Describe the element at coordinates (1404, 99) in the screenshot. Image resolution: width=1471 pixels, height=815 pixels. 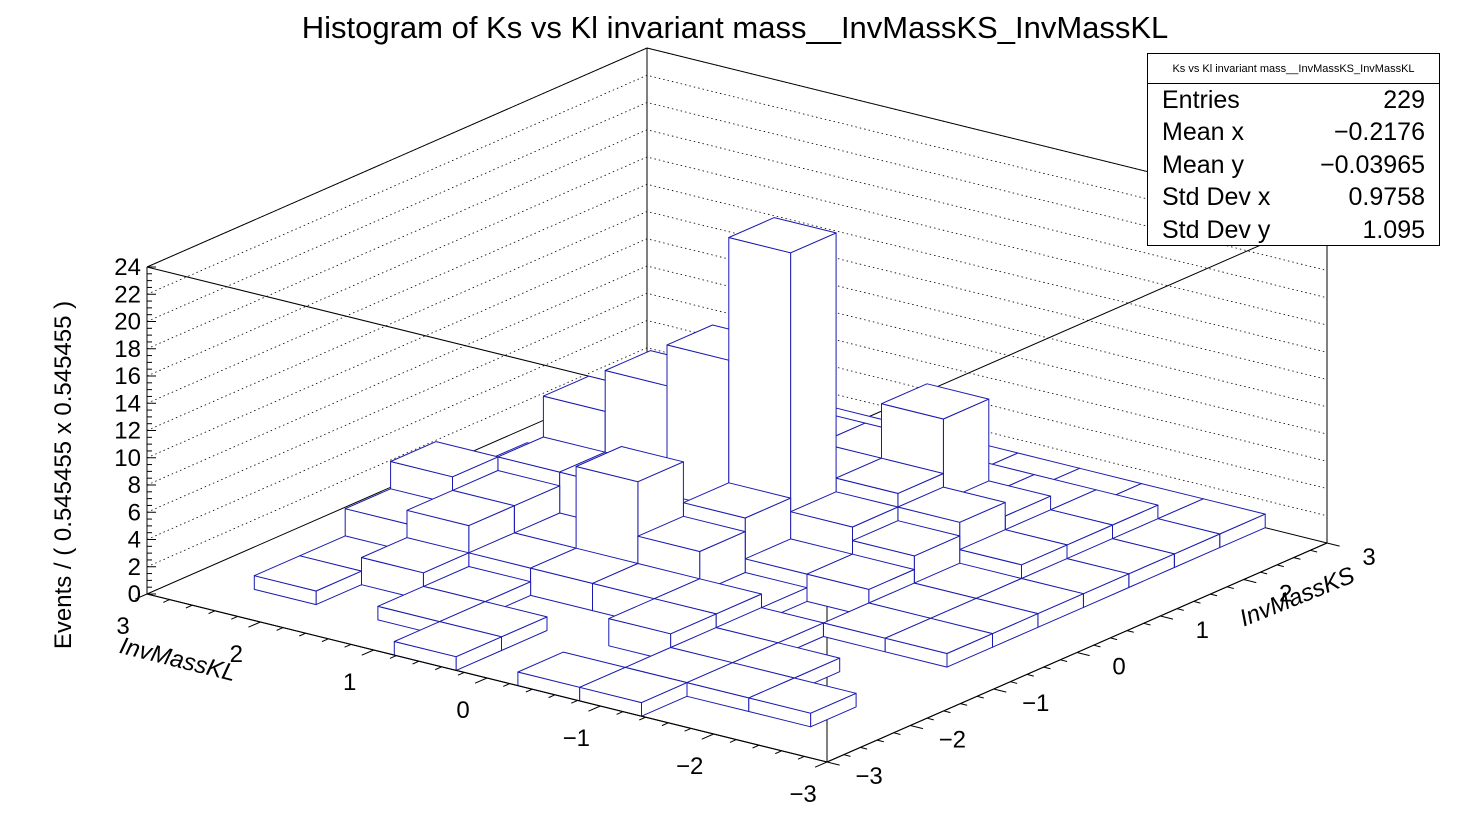
I see `stats-value: 229` at that location.